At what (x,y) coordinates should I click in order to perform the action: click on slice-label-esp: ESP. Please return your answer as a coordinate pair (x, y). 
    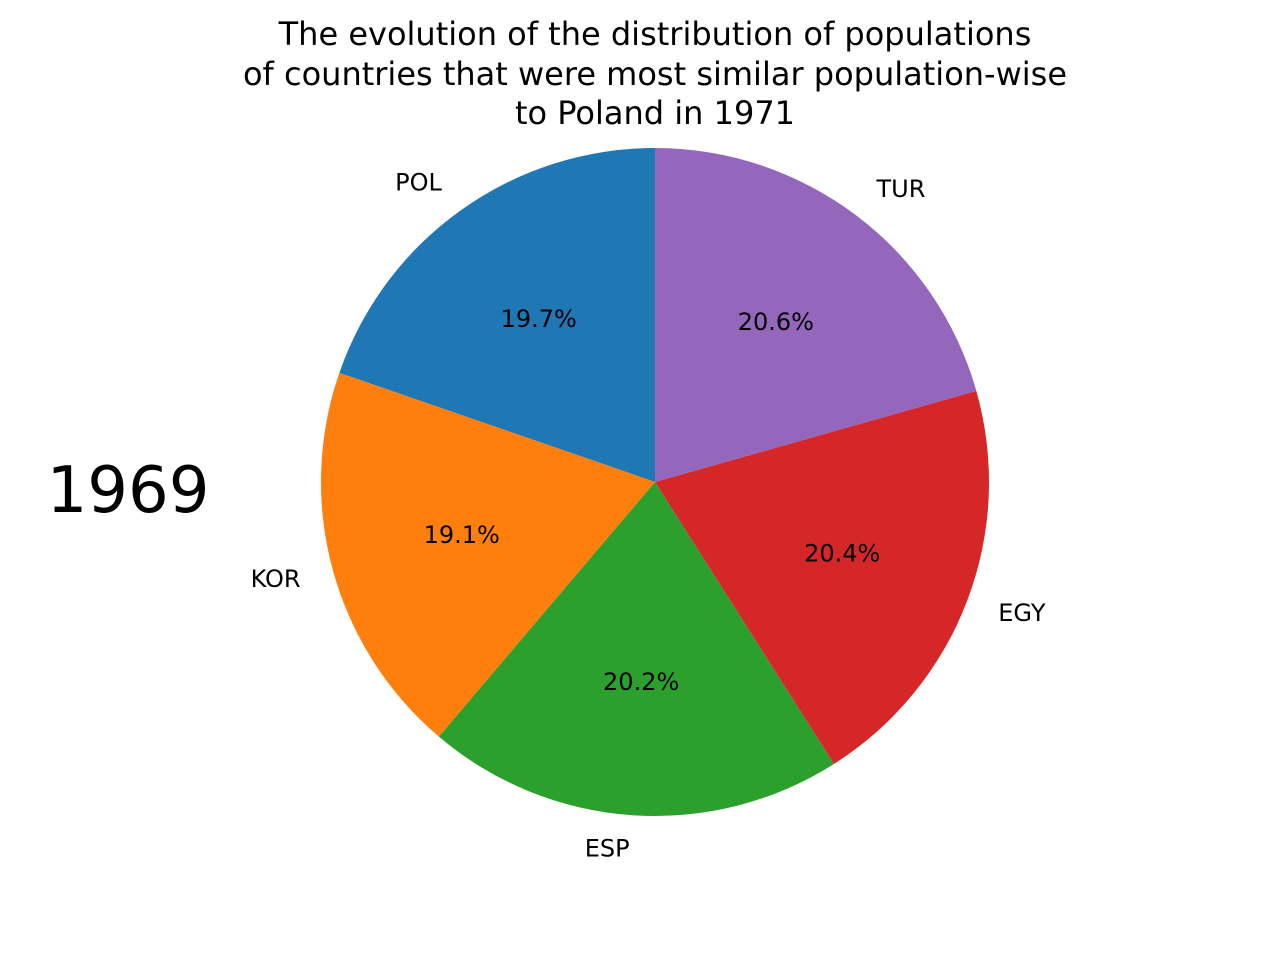
    Looking at the image, I should click on (607, 849).